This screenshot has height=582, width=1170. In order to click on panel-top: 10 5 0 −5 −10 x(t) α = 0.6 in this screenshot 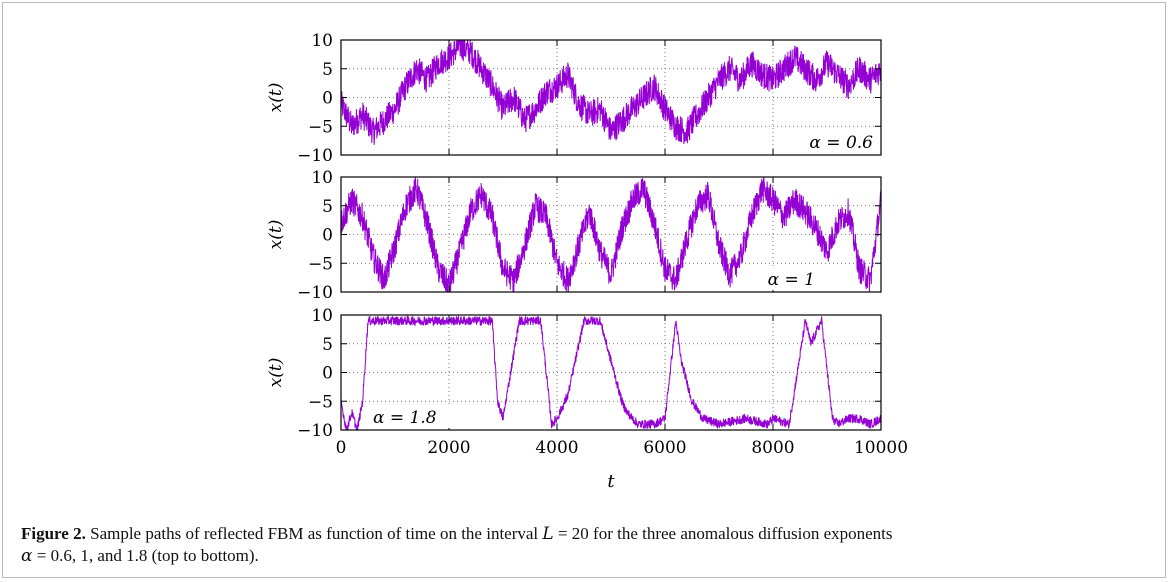, I will do `click(574, 98)`.